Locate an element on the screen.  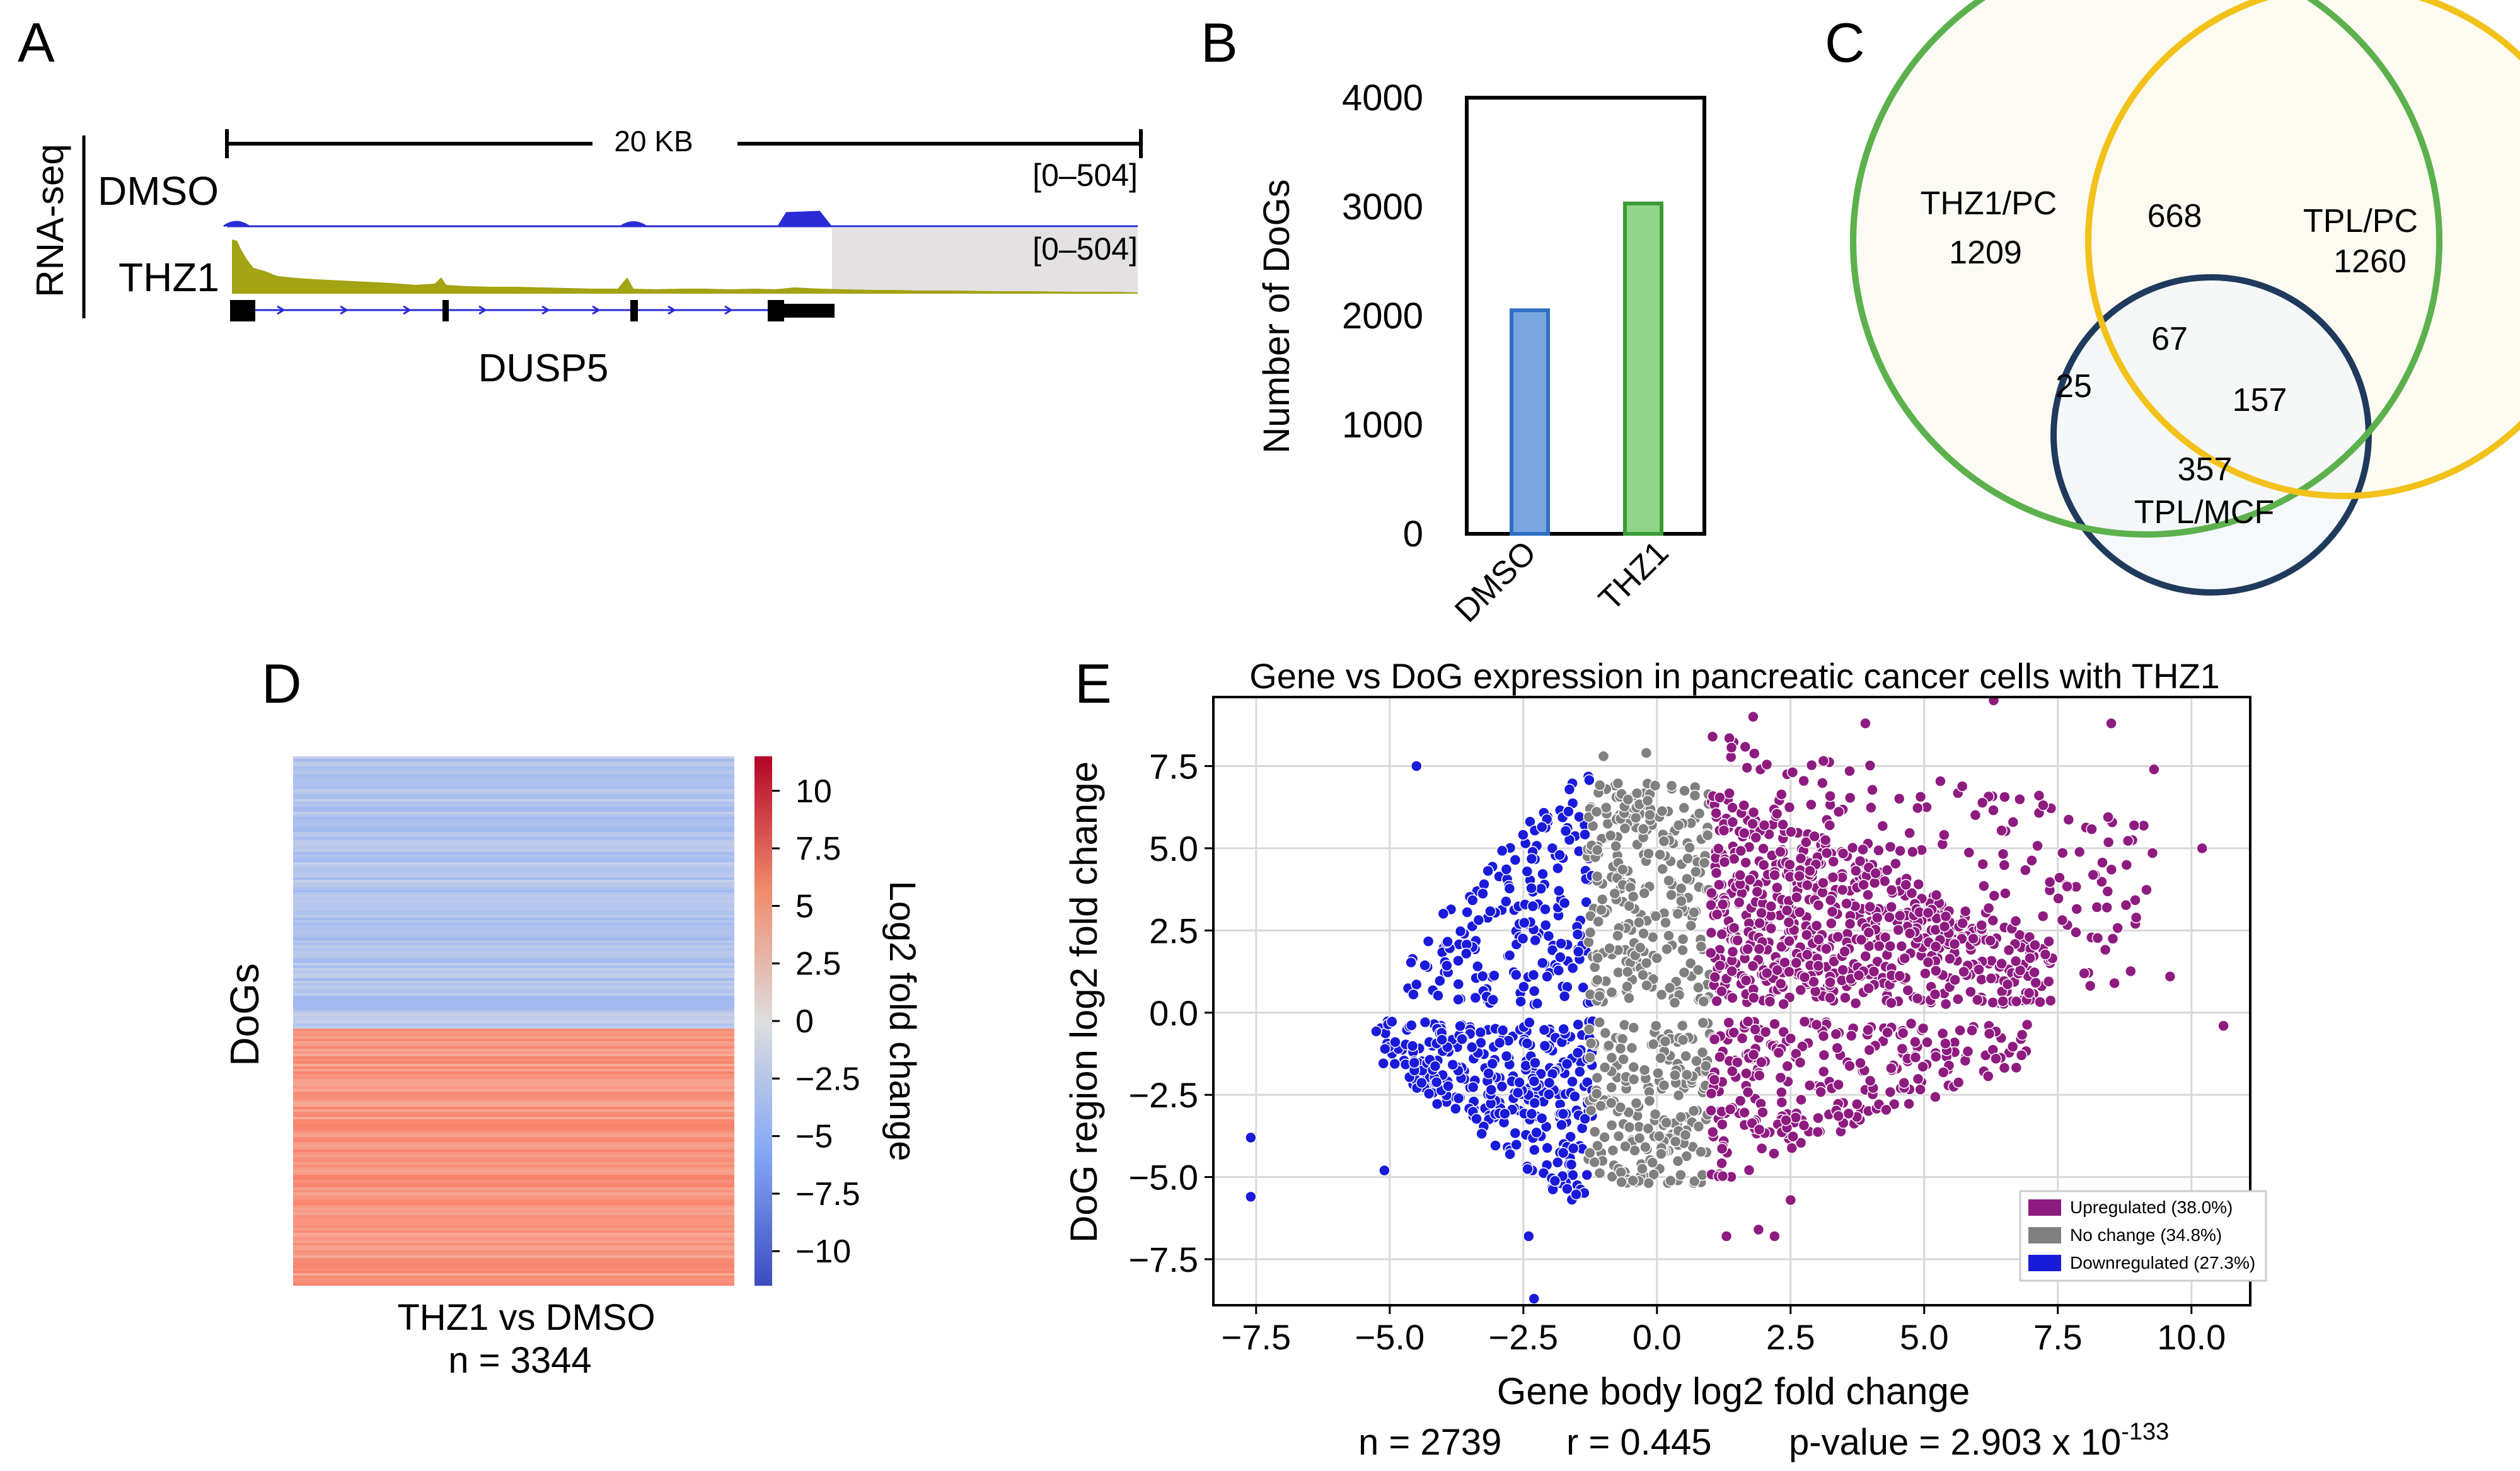
stat-n: n = 2739 is located at coordinates (1429, 1443).